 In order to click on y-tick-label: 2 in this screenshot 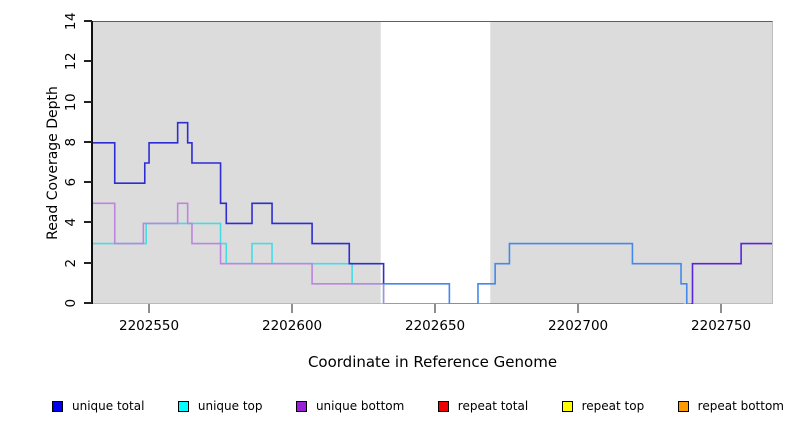, I will do `click(71, 263)`.